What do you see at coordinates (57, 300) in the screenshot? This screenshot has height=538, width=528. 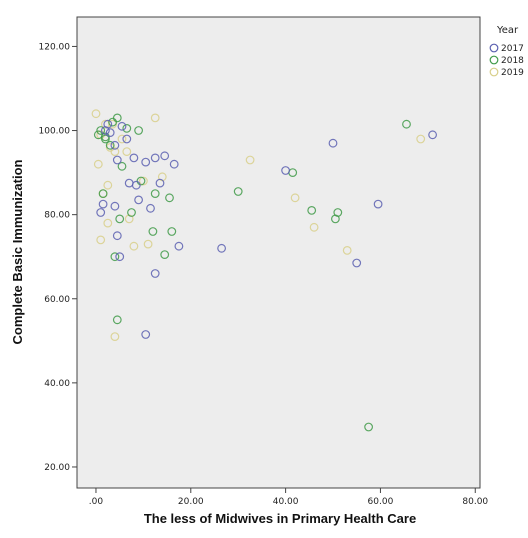 I see `y-tick-label: 60.00` at bounding box center [57, 300].